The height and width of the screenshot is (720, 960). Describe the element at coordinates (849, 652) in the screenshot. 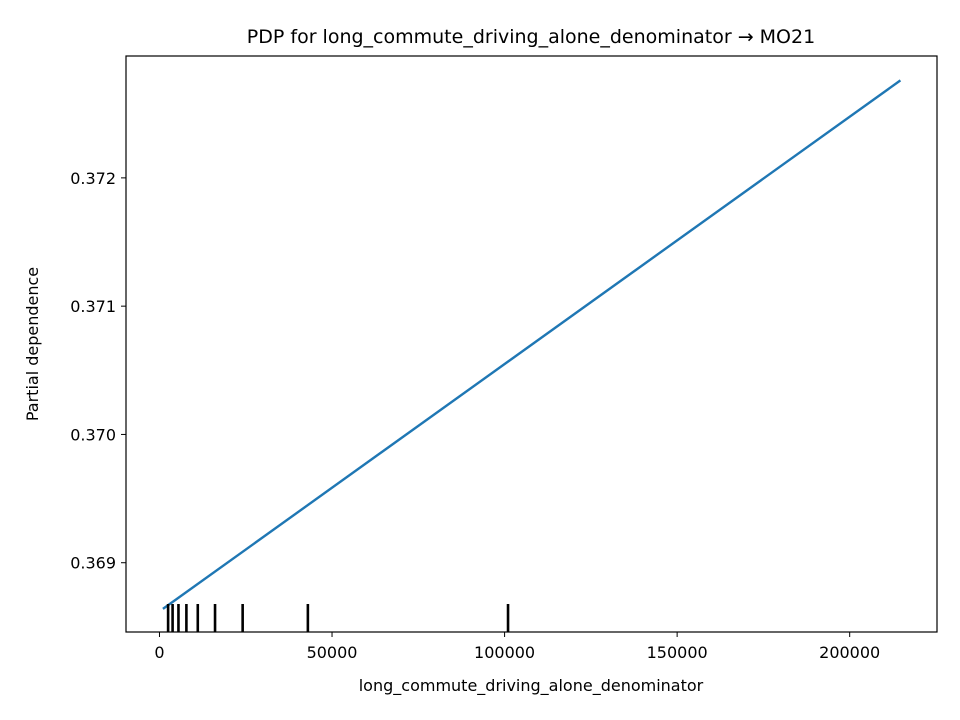

I see `x-tick-label: 200000` at that location.